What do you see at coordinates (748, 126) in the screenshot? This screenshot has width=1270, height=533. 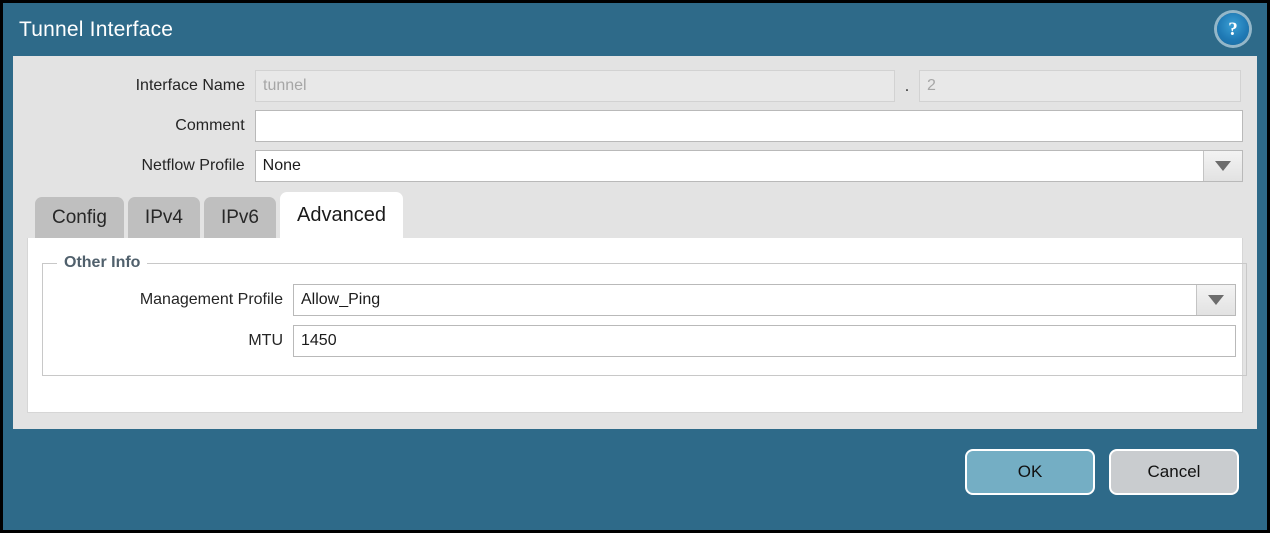 I see `comment-input` at bounding box center [748, 126].